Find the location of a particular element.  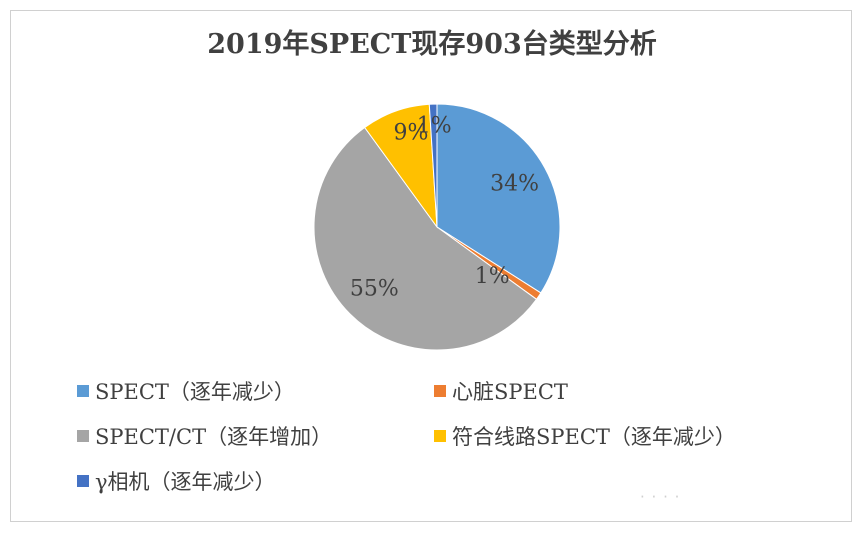

watermark: · · · · is located at coordinates (660, 497).